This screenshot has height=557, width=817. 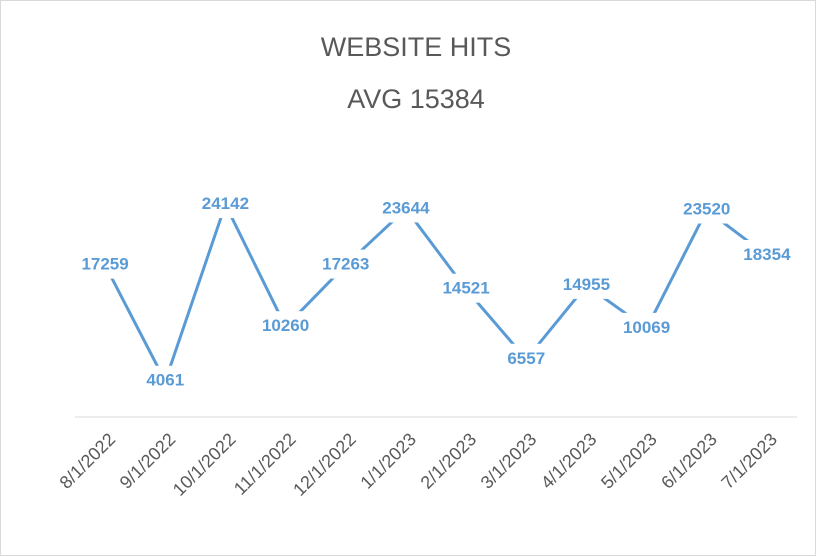 I want to click on data-label: 10069, so click(x=646, y=327).